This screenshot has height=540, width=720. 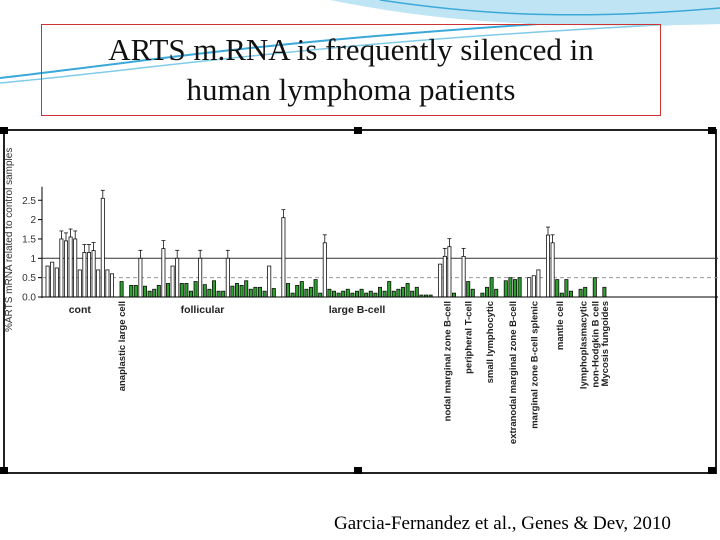 I want to click on group-label: follicular, so click(x=203, y=310).